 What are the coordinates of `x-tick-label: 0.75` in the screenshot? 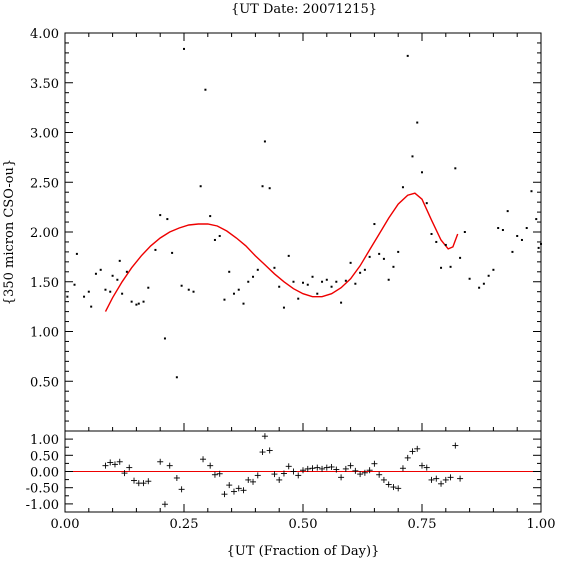 It's located at (422, 524).